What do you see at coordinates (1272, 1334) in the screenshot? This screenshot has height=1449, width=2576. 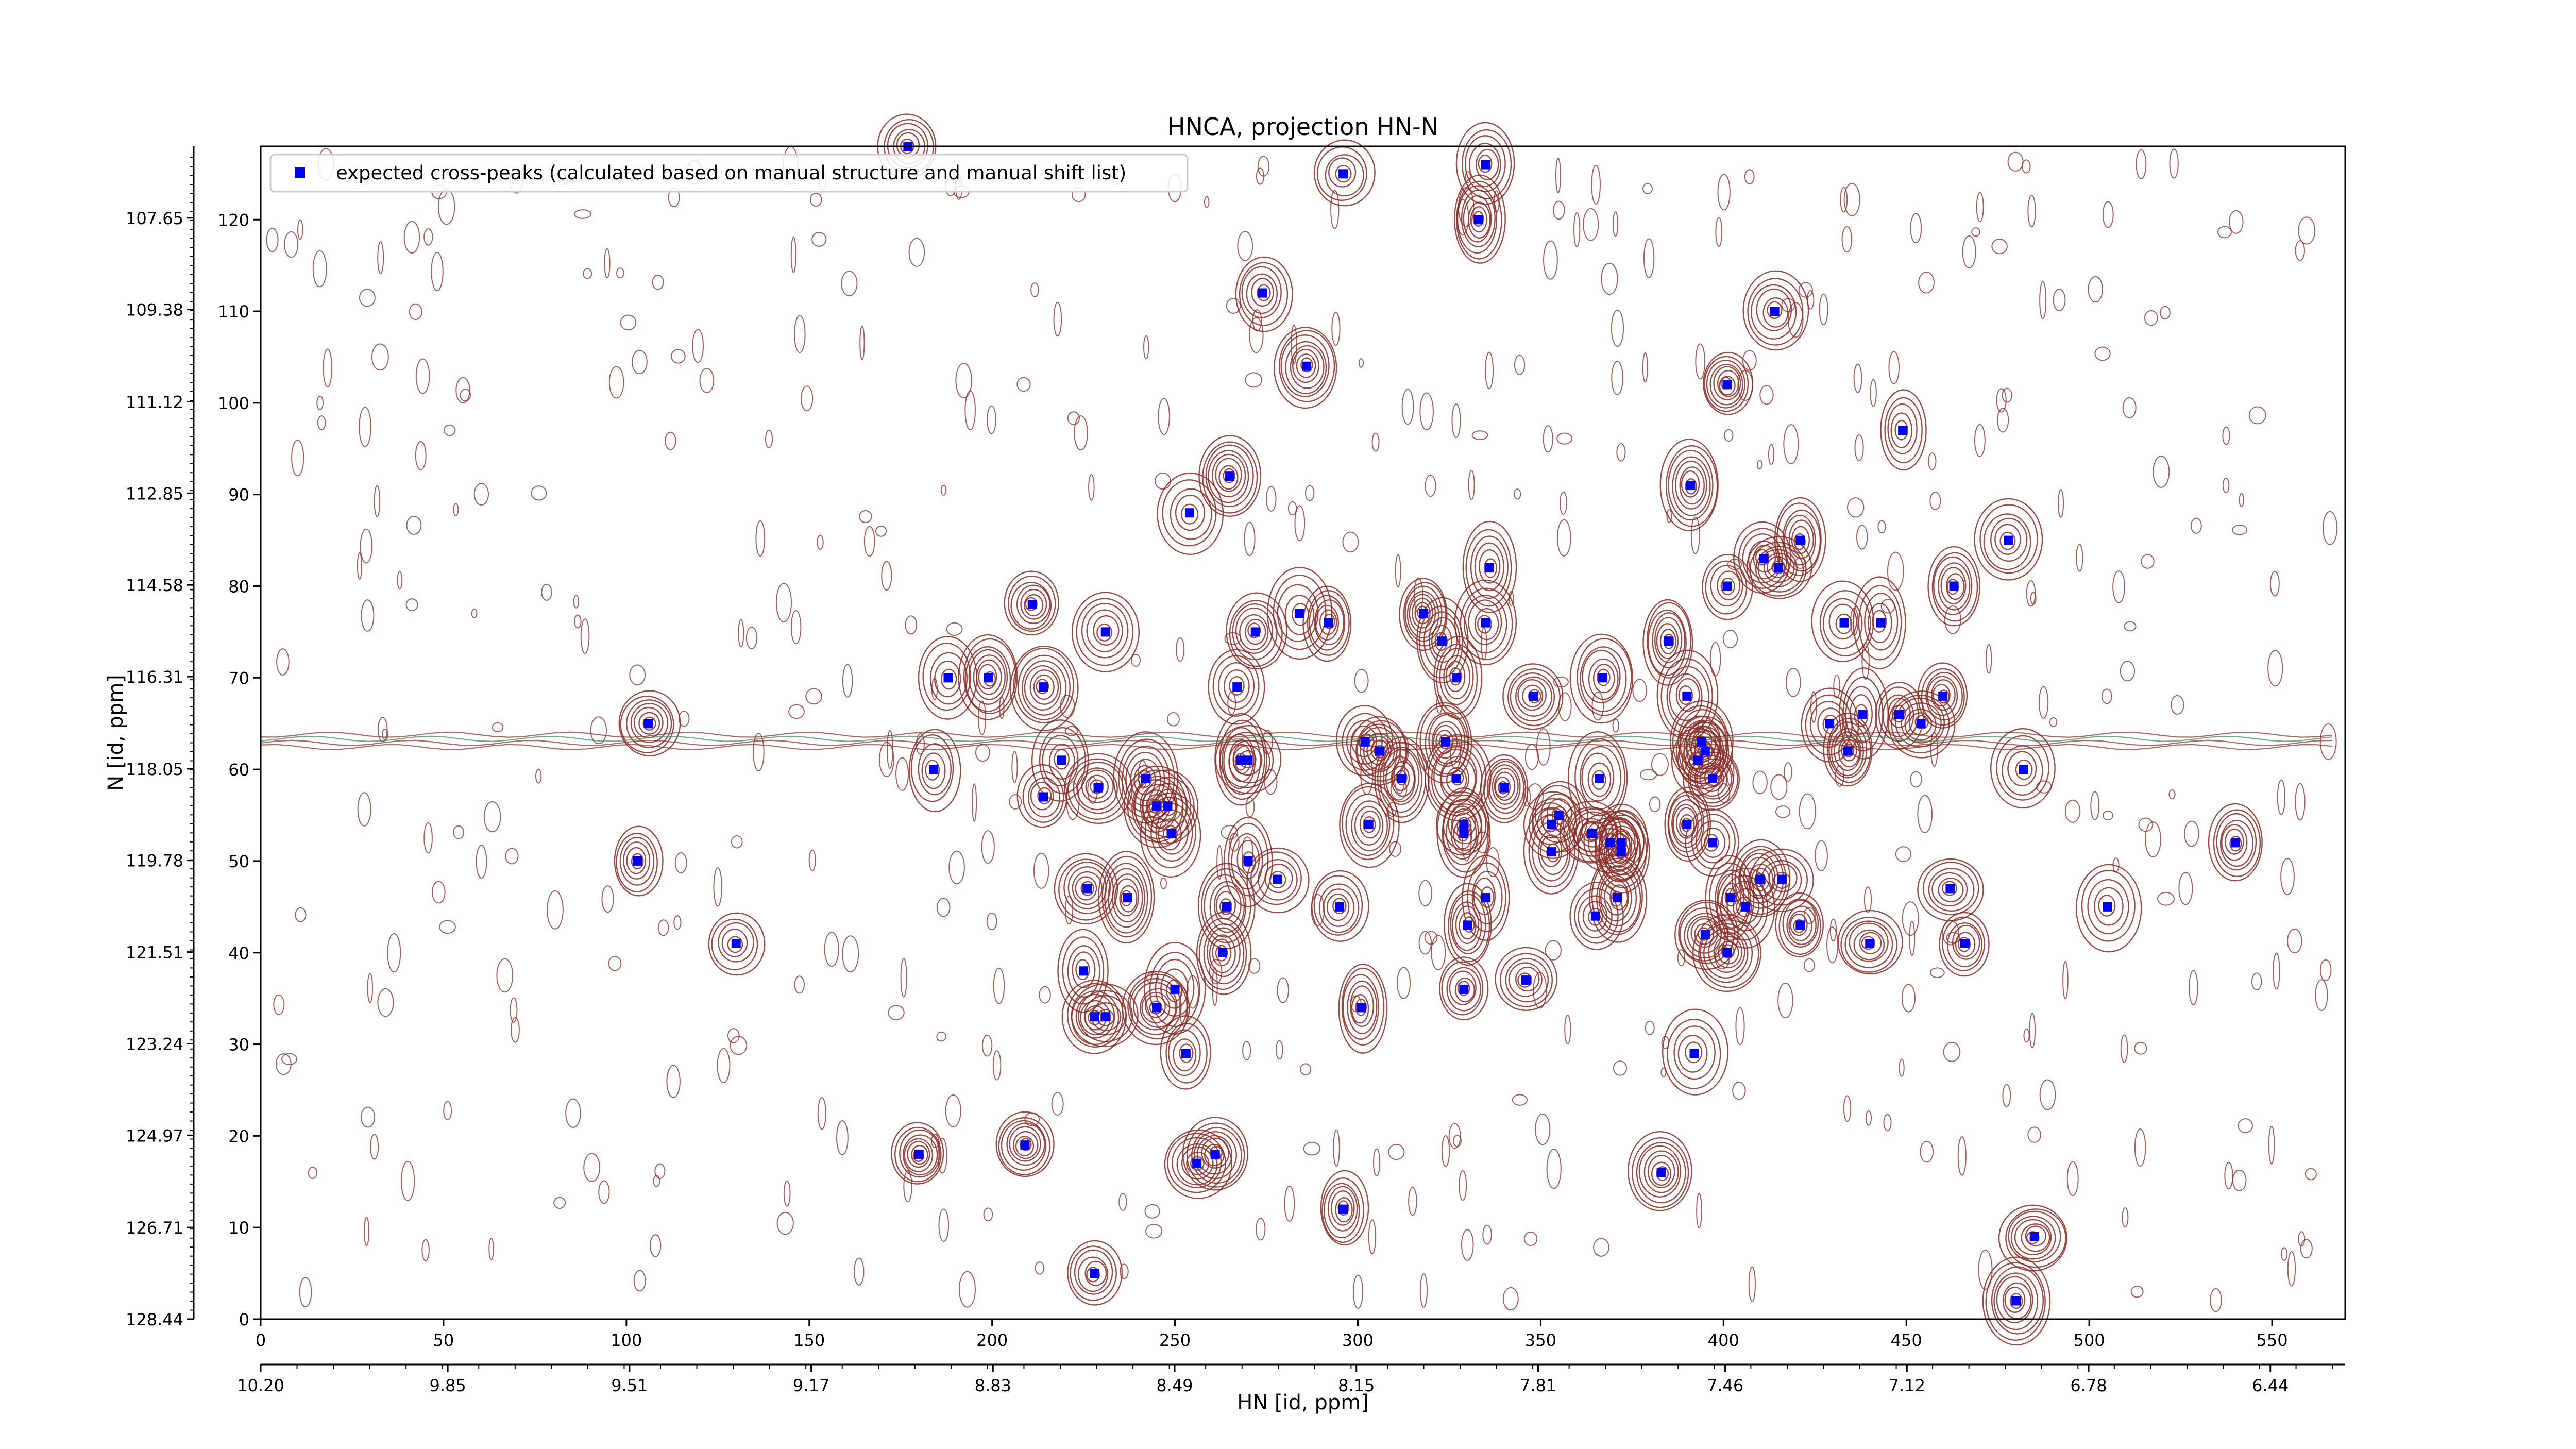 I see `x-axis-index: 0 50 100 150 200 250 300 350 400 450 500 550` at bounding box center [1272, 1334].